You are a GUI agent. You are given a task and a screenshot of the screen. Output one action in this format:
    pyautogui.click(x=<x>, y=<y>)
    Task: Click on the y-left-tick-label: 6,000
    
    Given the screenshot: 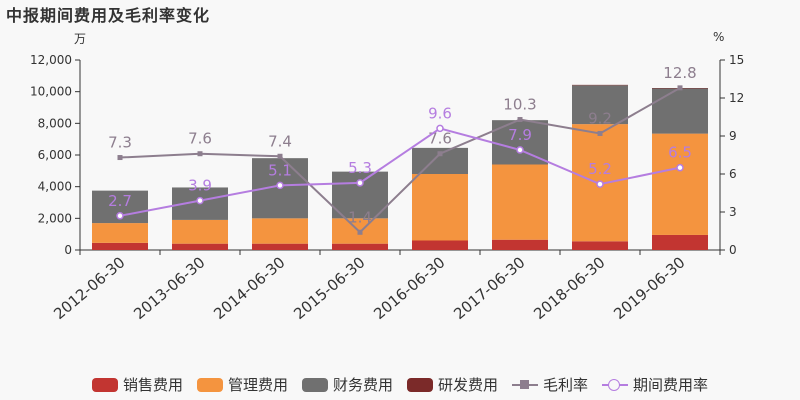 What is the action you would take?
    pyautogui.click(x=55, y=155)
    